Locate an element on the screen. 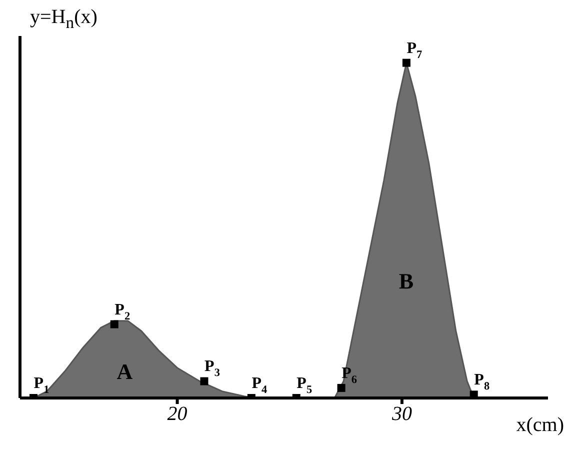 The width and height of the screenshot is (570, 457). x-tick-label: 20 is located at coordinates (177, 414).